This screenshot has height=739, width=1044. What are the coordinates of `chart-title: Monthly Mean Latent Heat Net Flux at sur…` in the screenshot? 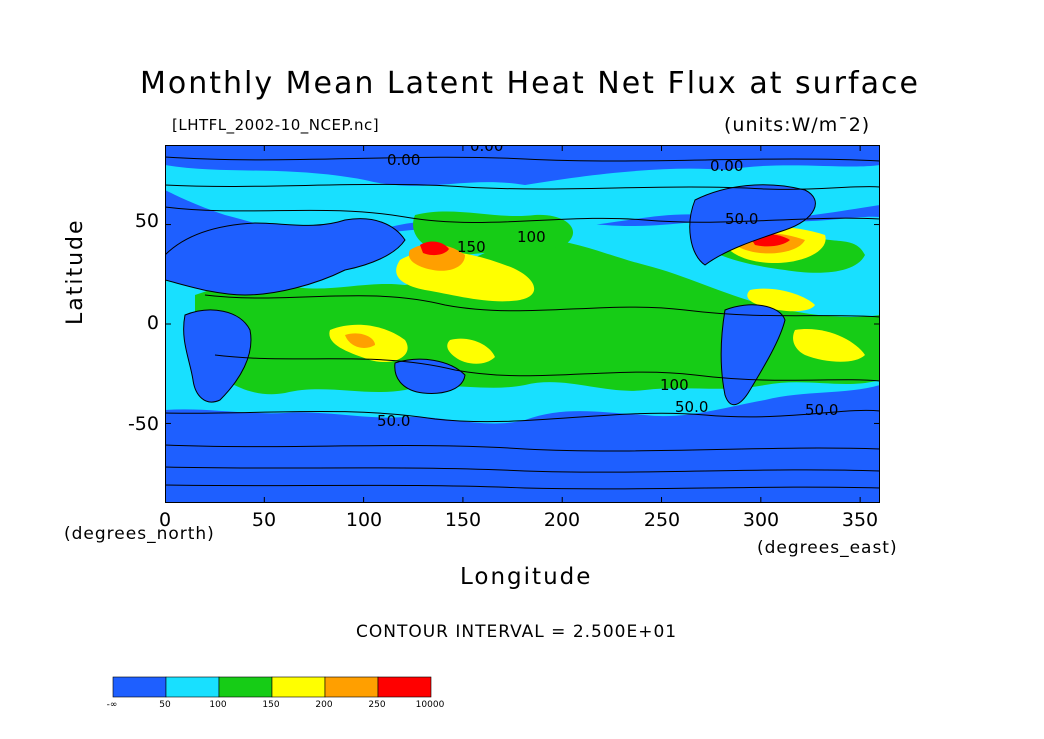 It's located at (530, 83).